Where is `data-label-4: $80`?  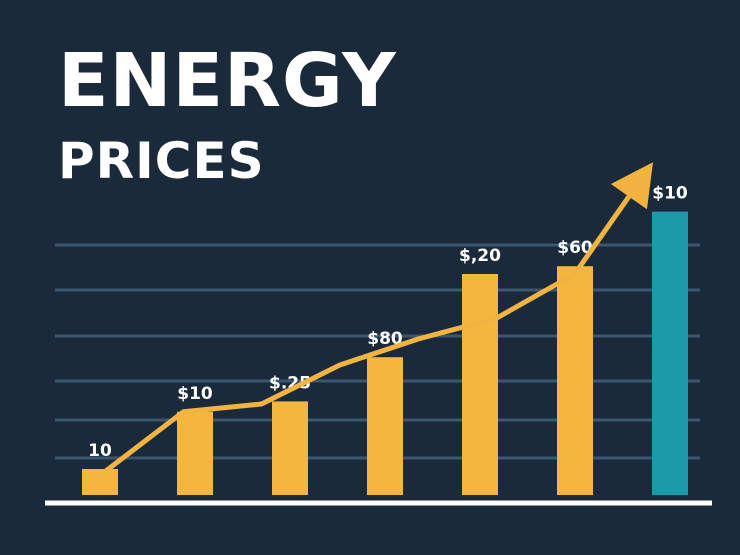
data-label-4: $80 is located at coordinates (385, 339).